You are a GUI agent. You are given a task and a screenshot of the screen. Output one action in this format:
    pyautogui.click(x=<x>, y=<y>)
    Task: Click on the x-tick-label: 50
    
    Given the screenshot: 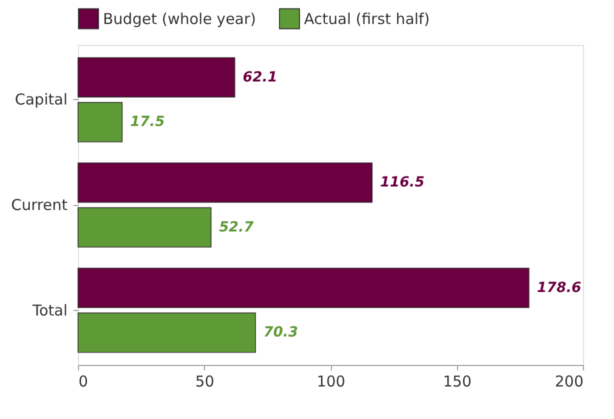 What is the action you would take?
    pyautogui.click(x=204, y=381)
    